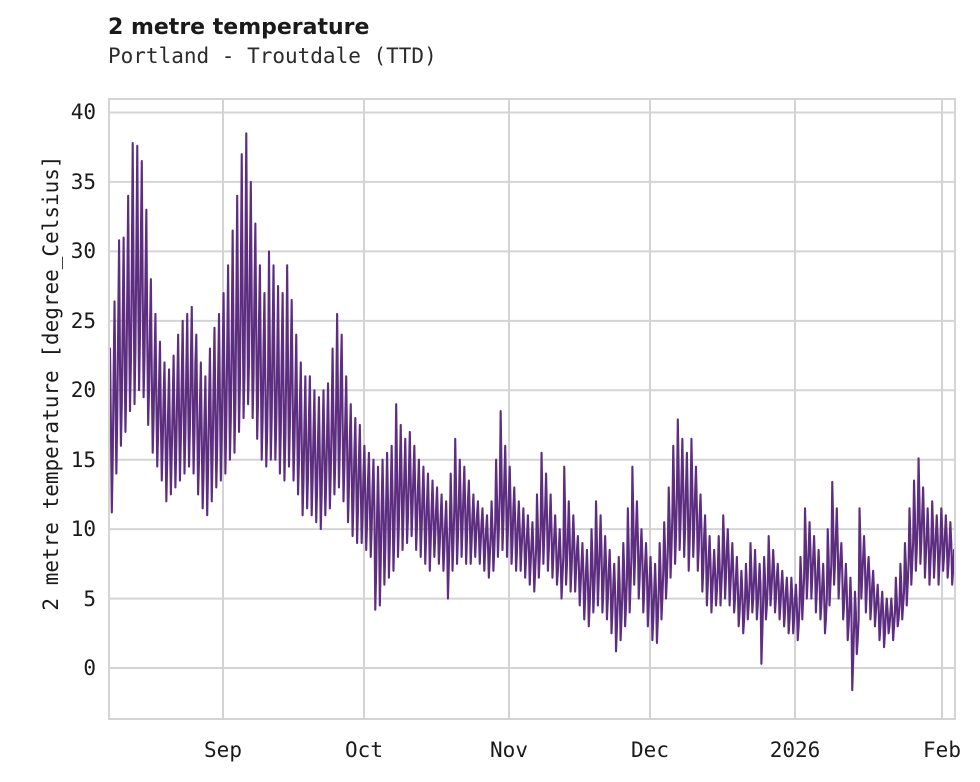 The height and width of the screenshot is (782, 980). I want to click on x-axis-tick-2026: 2026, so click(795, 750).